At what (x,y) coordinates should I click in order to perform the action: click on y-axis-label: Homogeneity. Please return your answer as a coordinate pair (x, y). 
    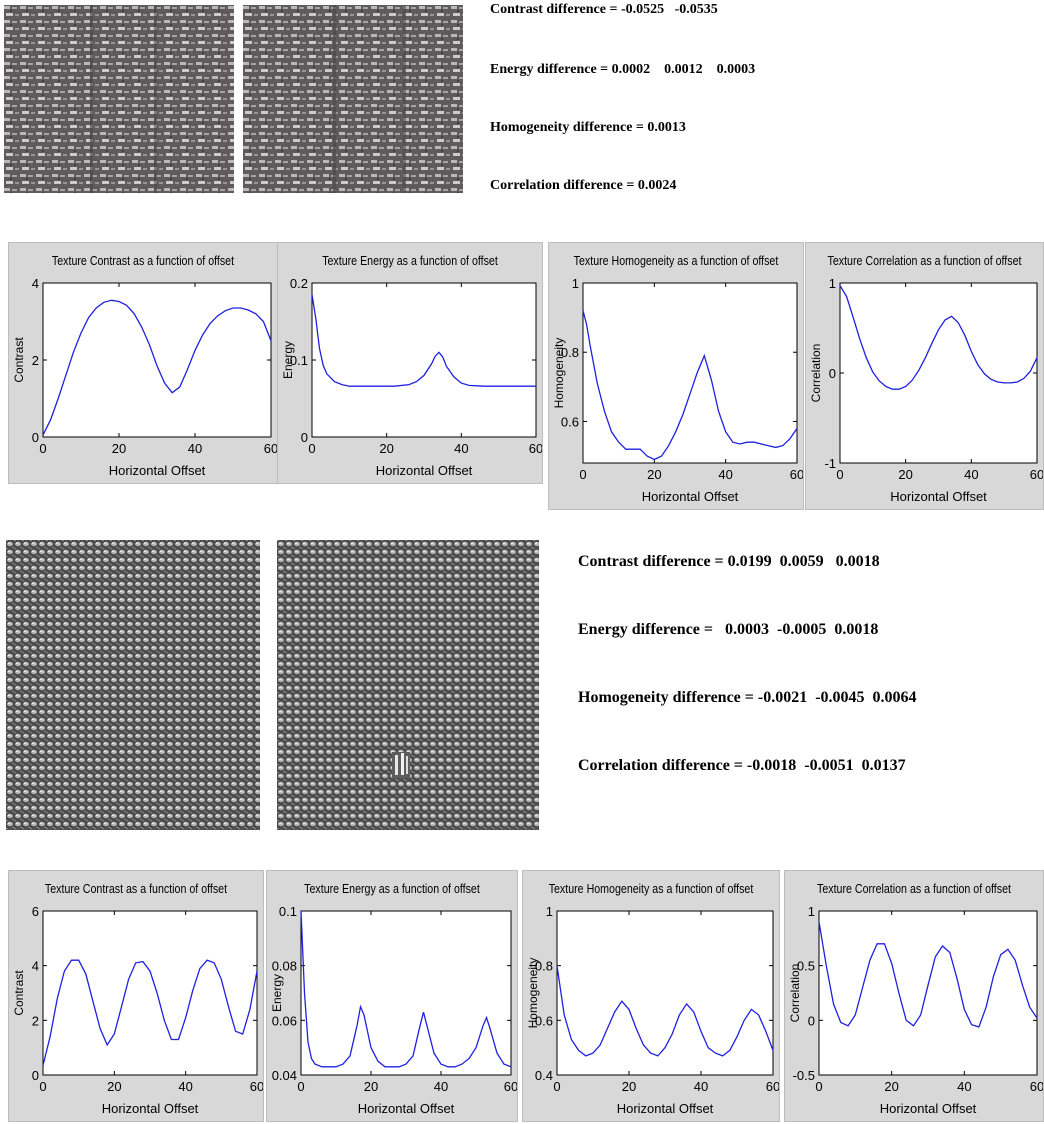
    Looking at the image, I should click on (533, 993).